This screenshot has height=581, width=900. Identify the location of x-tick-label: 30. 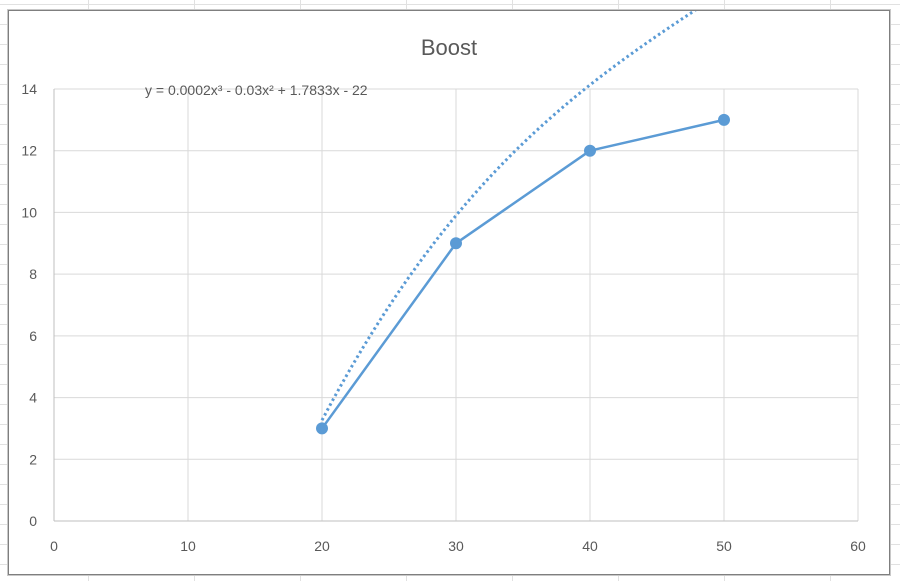
(456, 546).